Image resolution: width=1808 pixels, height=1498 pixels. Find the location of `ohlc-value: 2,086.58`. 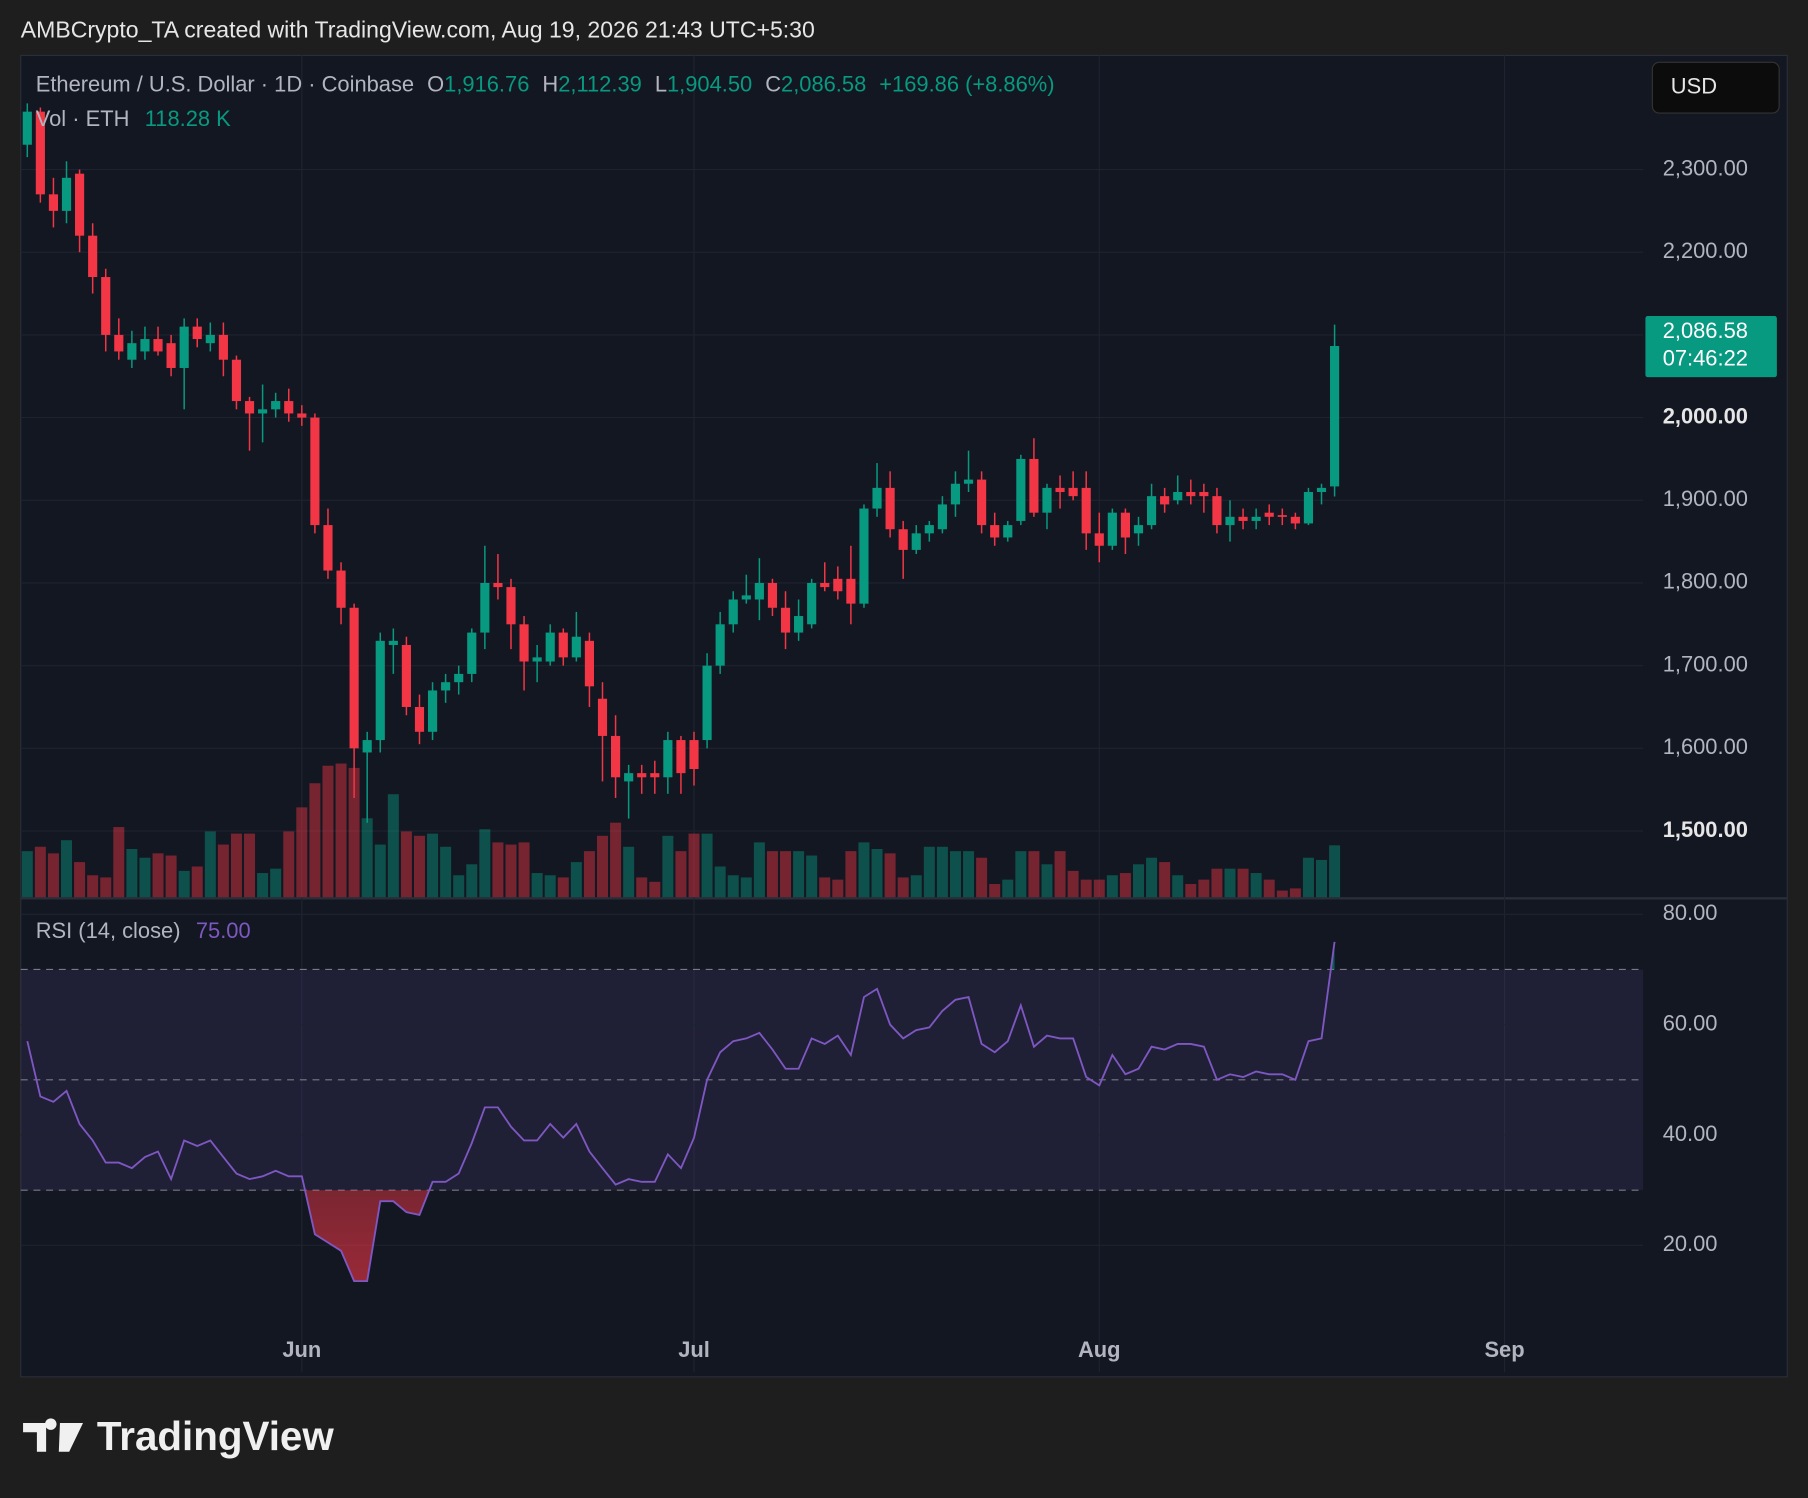

ohlc-value: 2,086.58 is located at coordinates (823, 83).